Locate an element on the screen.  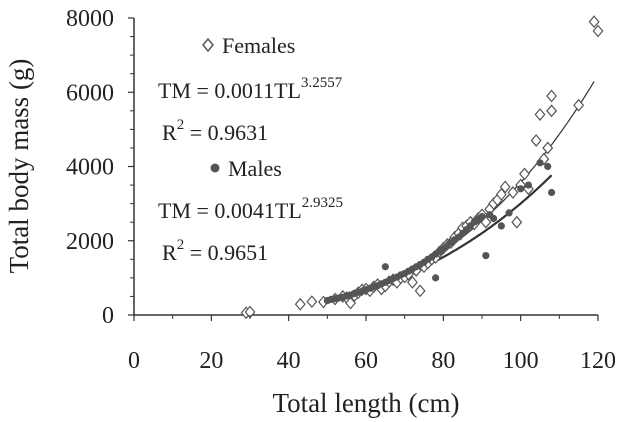
male-r2-exponent: 2 is located at coordinates (181, 245).